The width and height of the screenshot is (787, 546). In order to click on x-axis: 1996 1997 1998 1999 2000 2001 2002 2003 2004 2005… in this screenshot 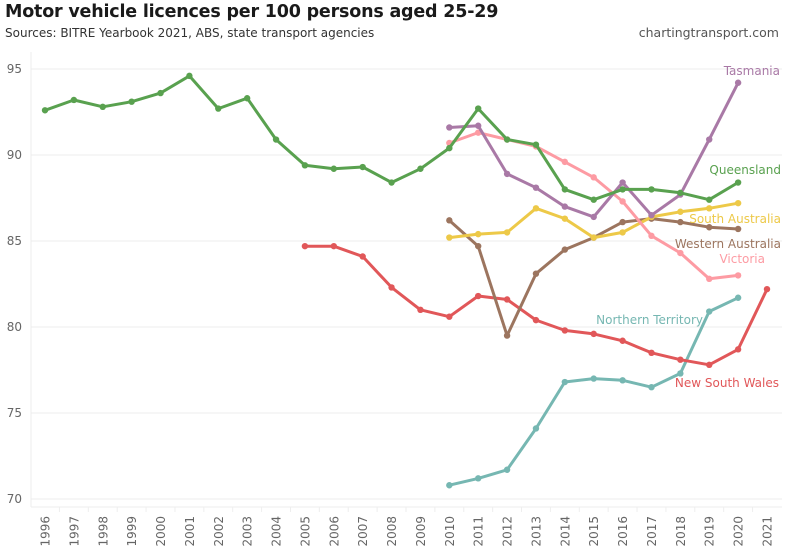, I will do `click(407, 526)`.